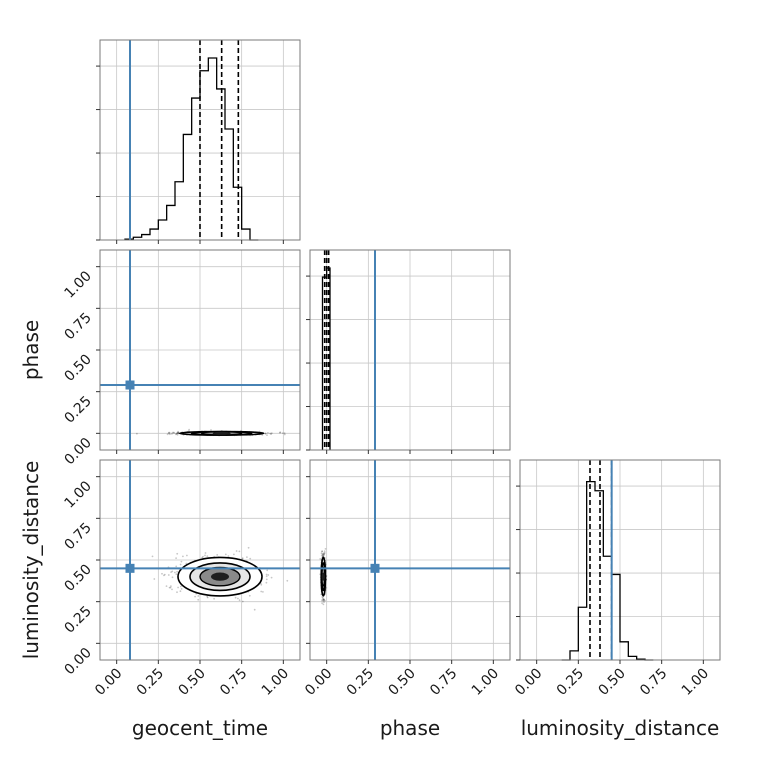 The width and height of the screenshot is (760, 760). Describe the element at coordinates (620, 728) in the screenshot. I see `x-axis-label-luminosity-distance: luminosity_distance` at that location.